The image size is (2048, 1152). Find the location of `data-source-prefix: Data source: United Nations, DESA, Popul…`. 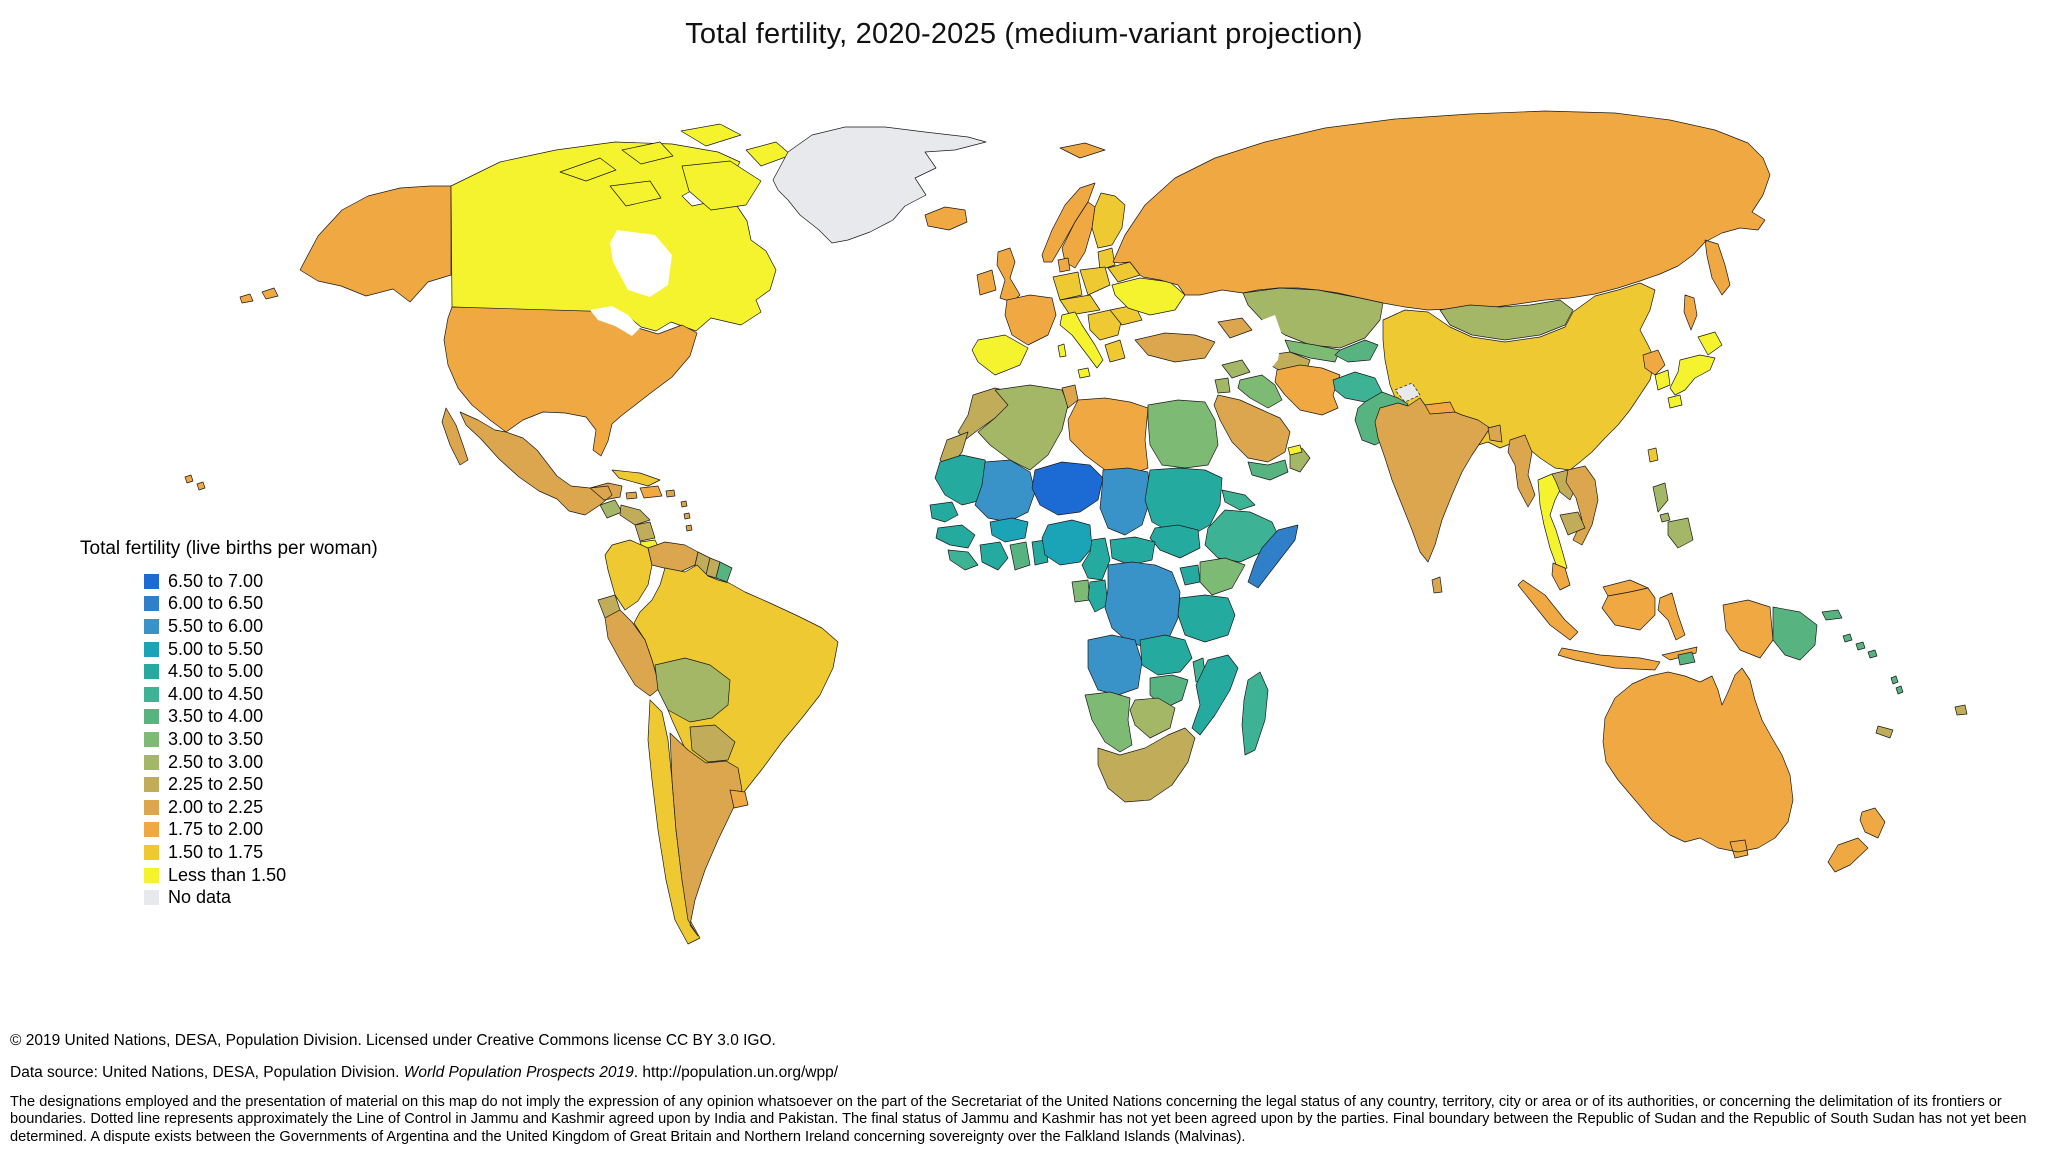

data-source-prefix: Data source: United Nations, DESA, Popul… is located at coordinates (207, 1072).